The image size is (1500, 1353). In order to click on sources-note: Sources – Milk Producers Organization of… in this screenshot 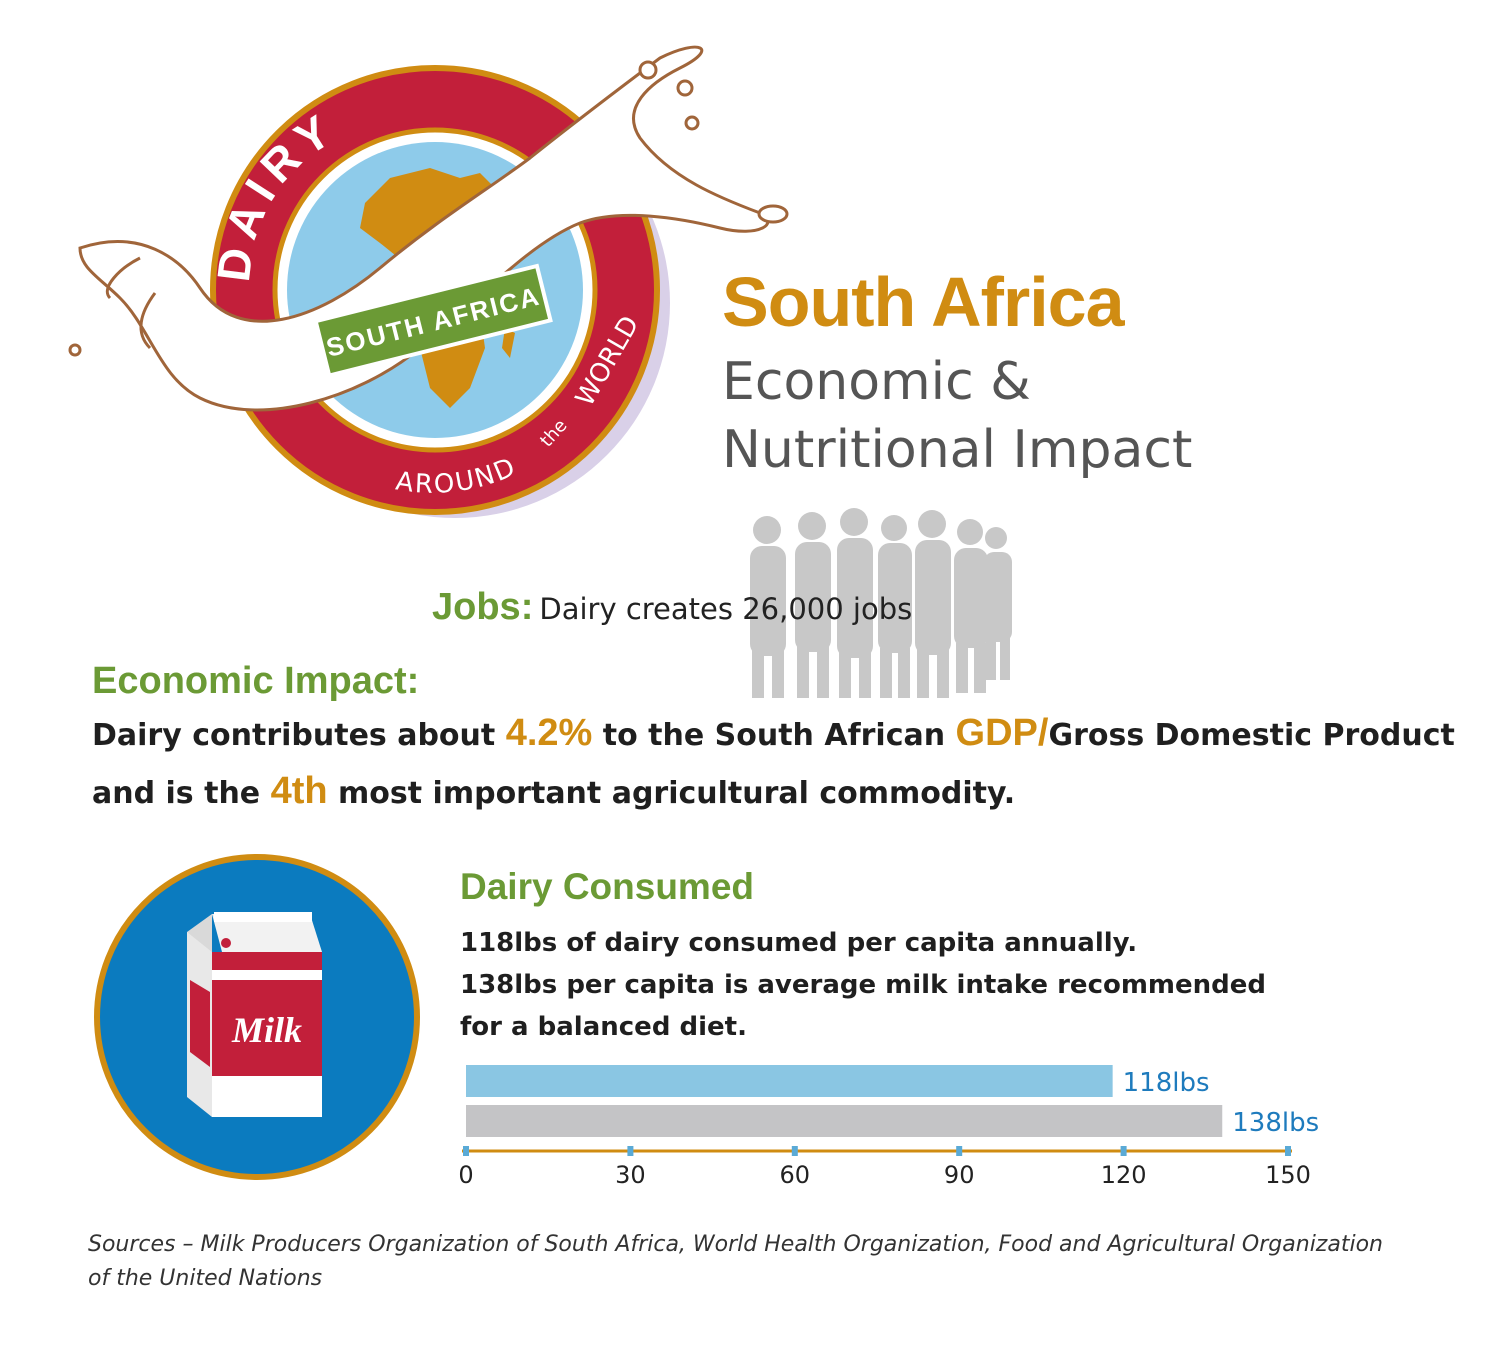, I will do `click(735, 1261)`.